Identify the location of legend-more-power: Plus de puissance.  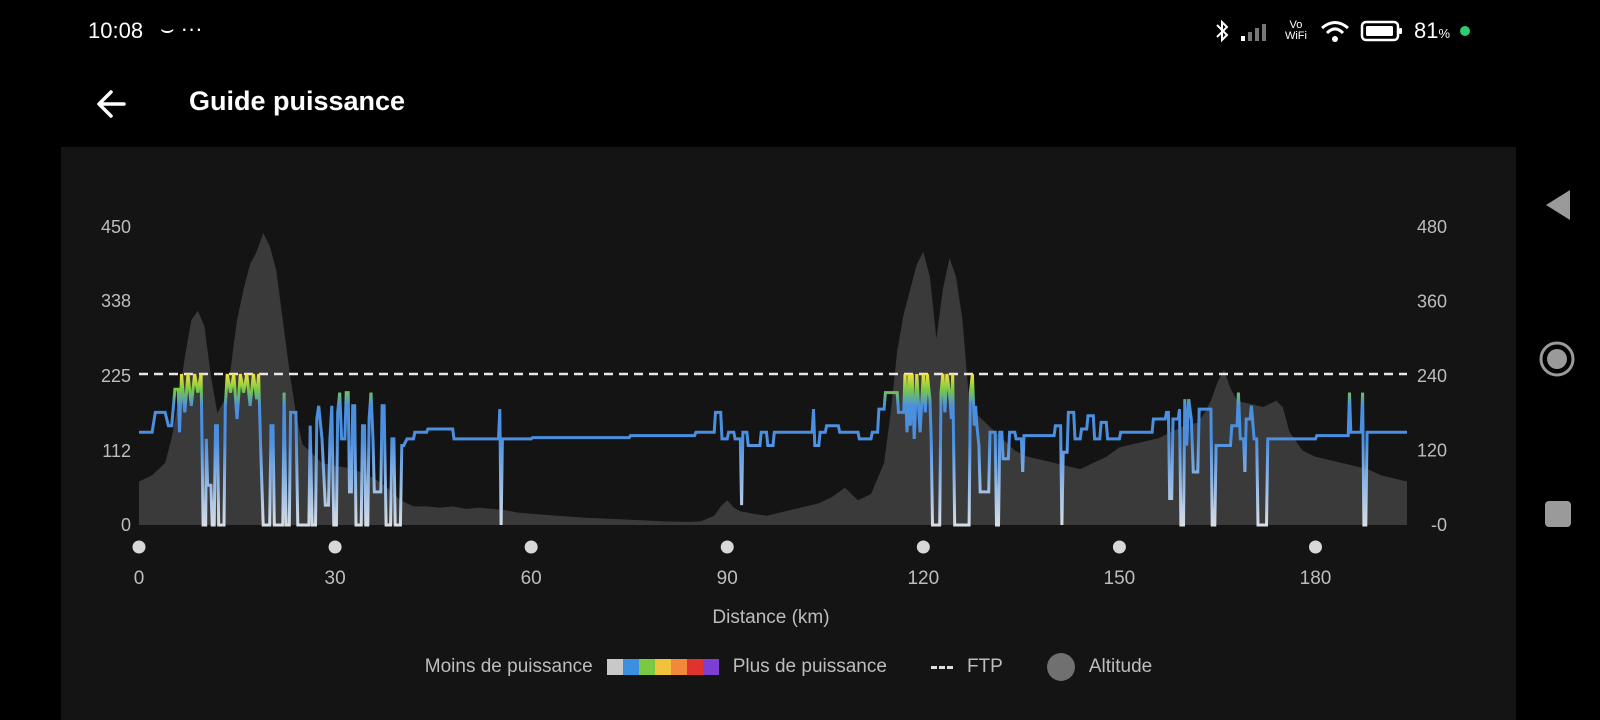
(809, 666).